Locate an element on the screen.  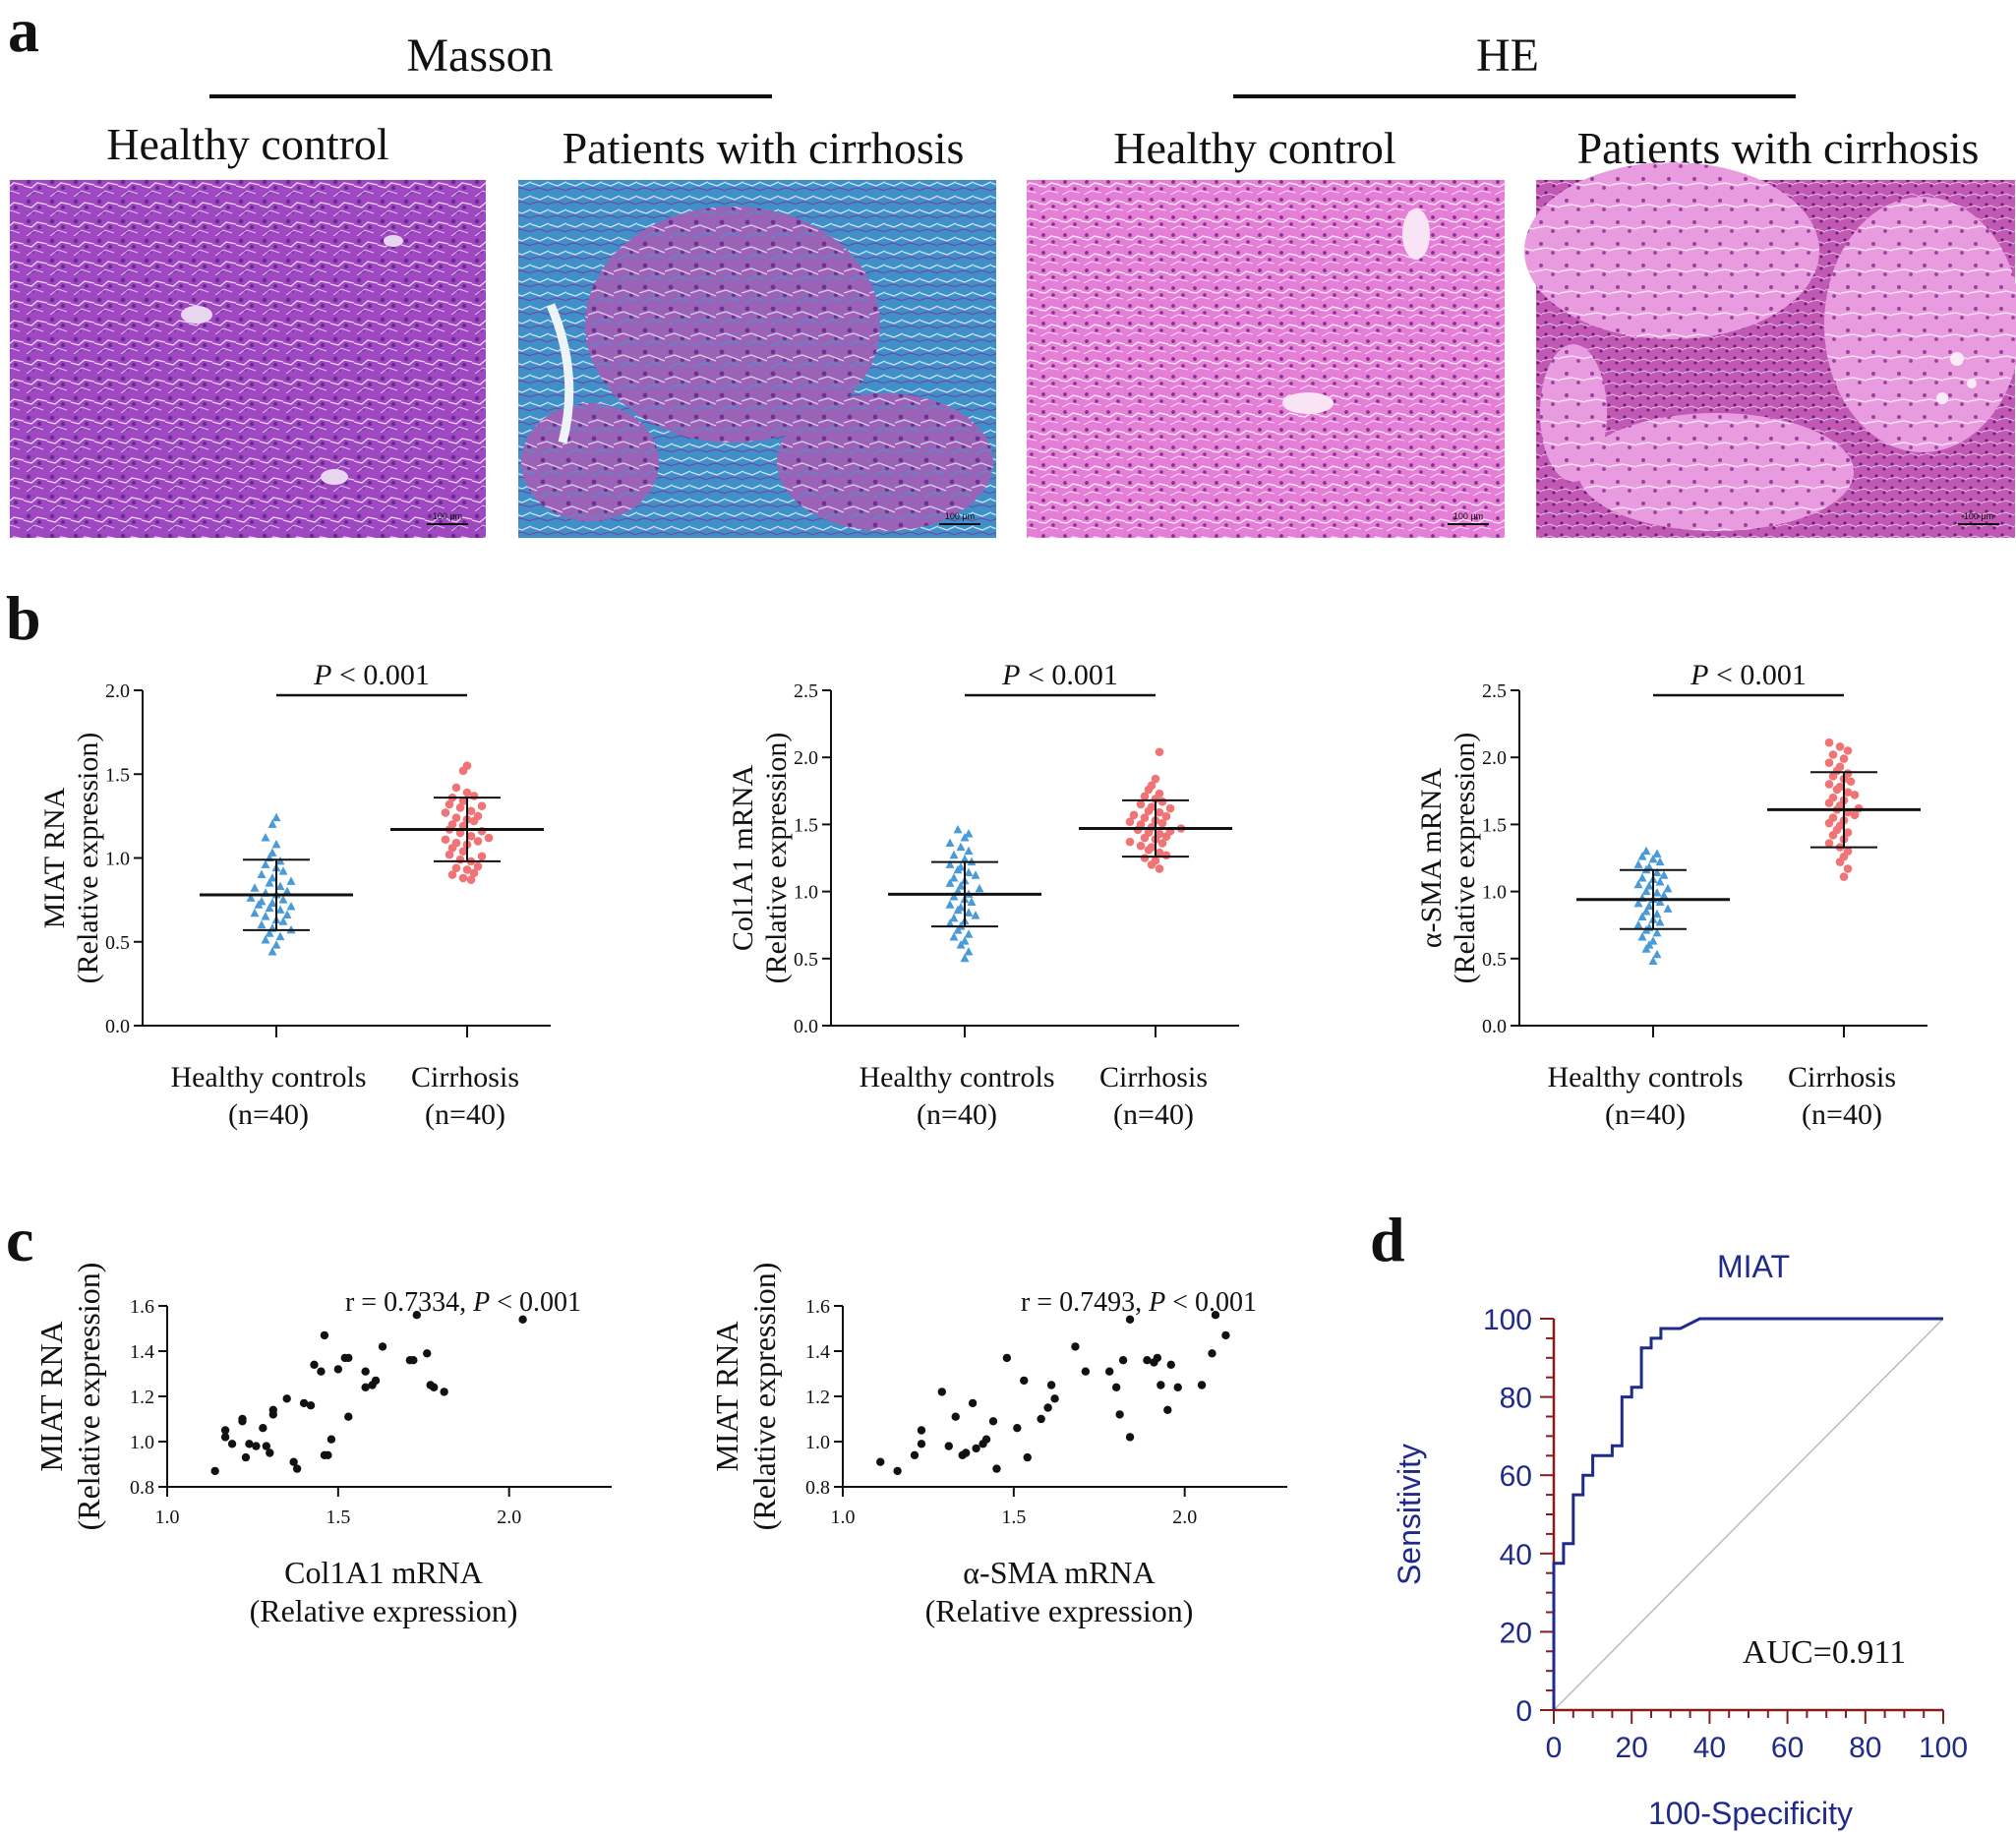
y-tick-label: 1.0 is located at coordinates (1494, 893).